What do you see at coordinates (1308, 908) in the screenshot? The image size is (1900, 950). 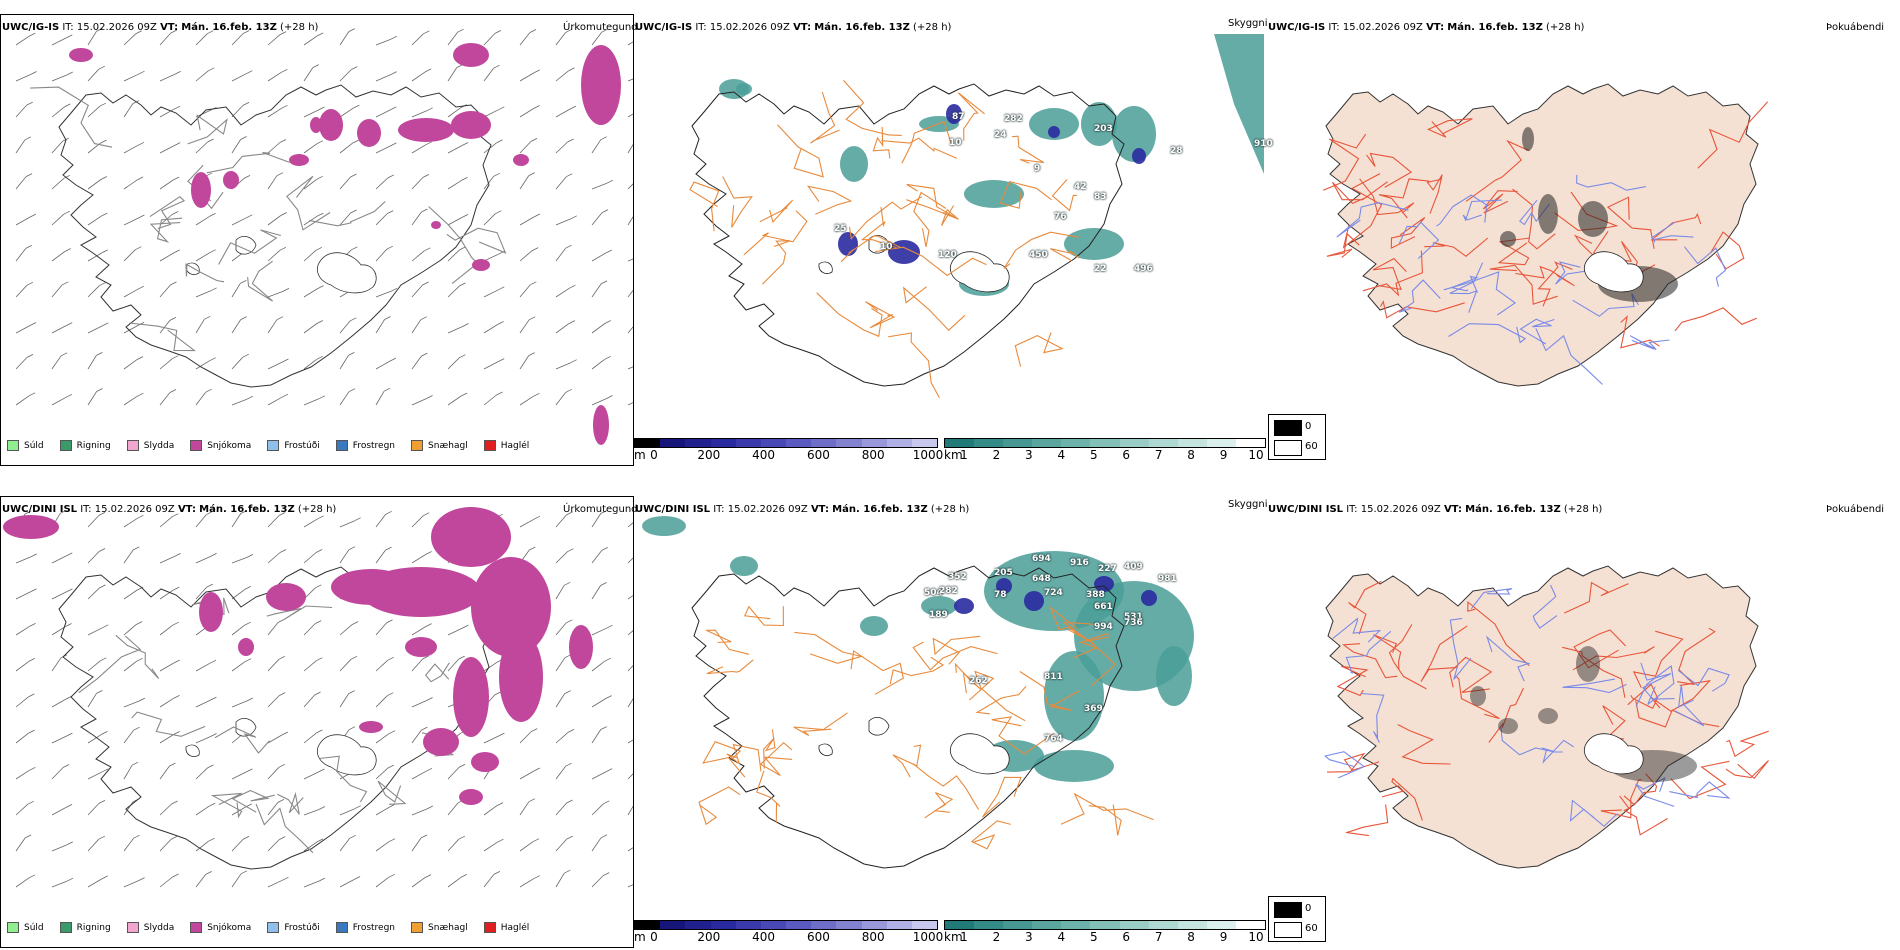 I see `fog-legend-label: 0` at bounding box center [1308, 908].